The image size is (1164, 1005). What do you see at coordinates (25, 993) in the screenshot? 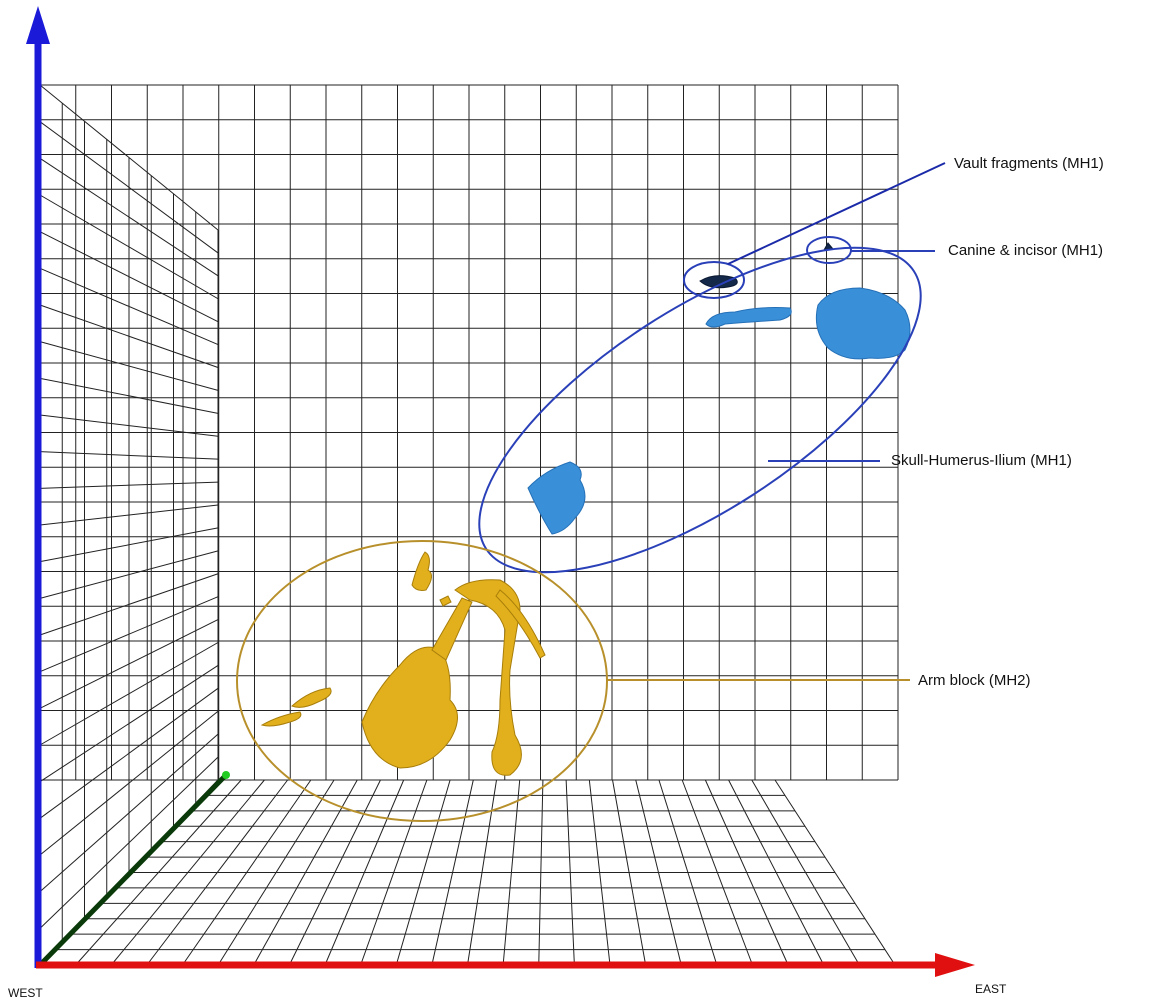
I see `axis-label: WEST` at bounding box center [25, 993].